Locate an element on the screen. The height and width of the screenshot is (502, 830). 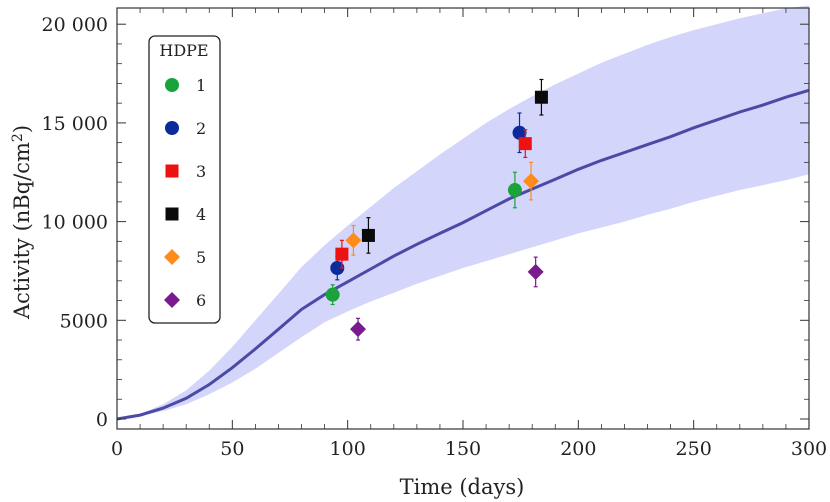
legend-title: HDPE is located at coordinates (183, 50).